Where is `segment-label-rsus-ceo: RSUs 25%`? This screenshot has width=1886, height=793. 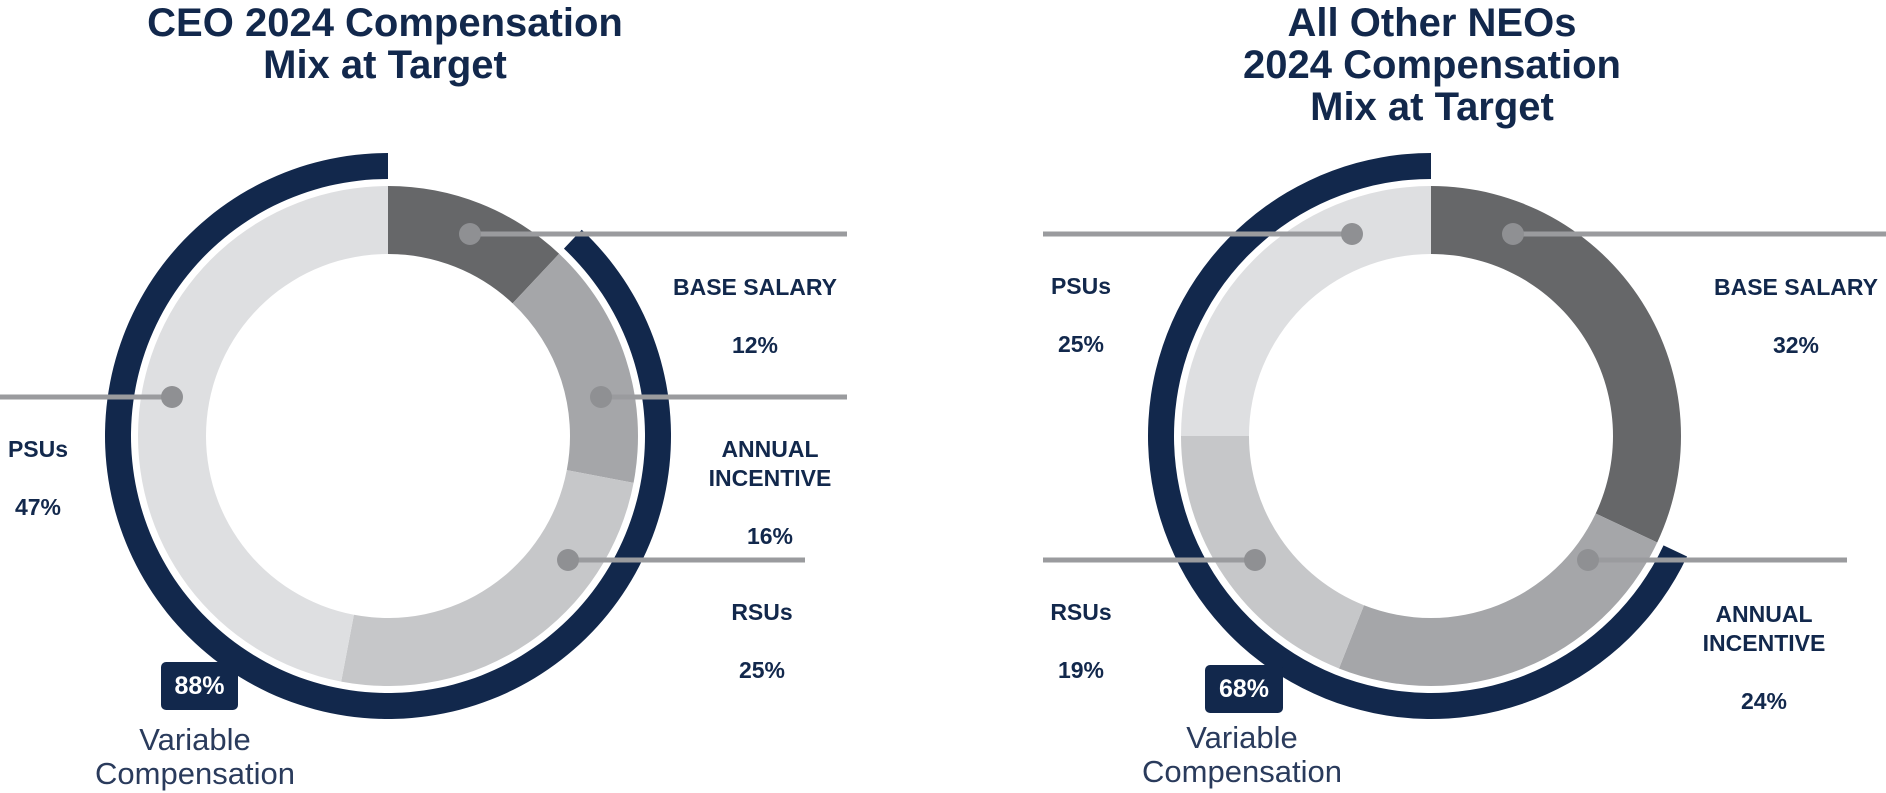 segment-label-rsus-ceo: RSUs 25% is located at coordinates (762, 641).